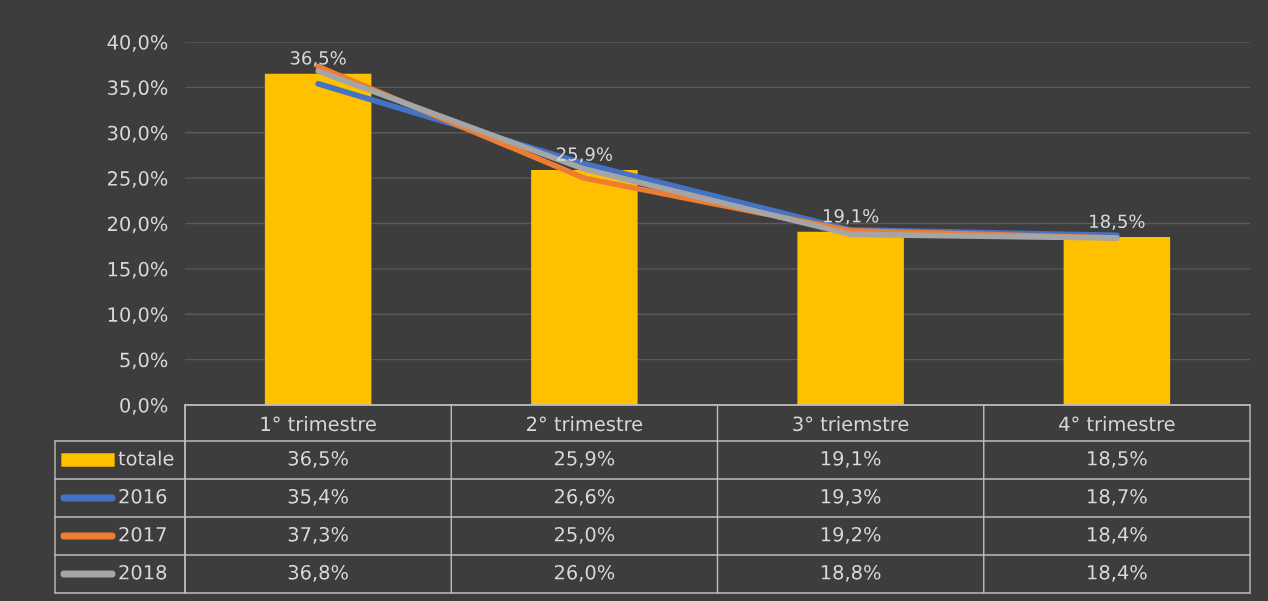 The width and height of the screenshot is (1268, 601). Describe the element at coordinates (143, 496) in the screenshot. I see `legend-label: 2016` at that location.